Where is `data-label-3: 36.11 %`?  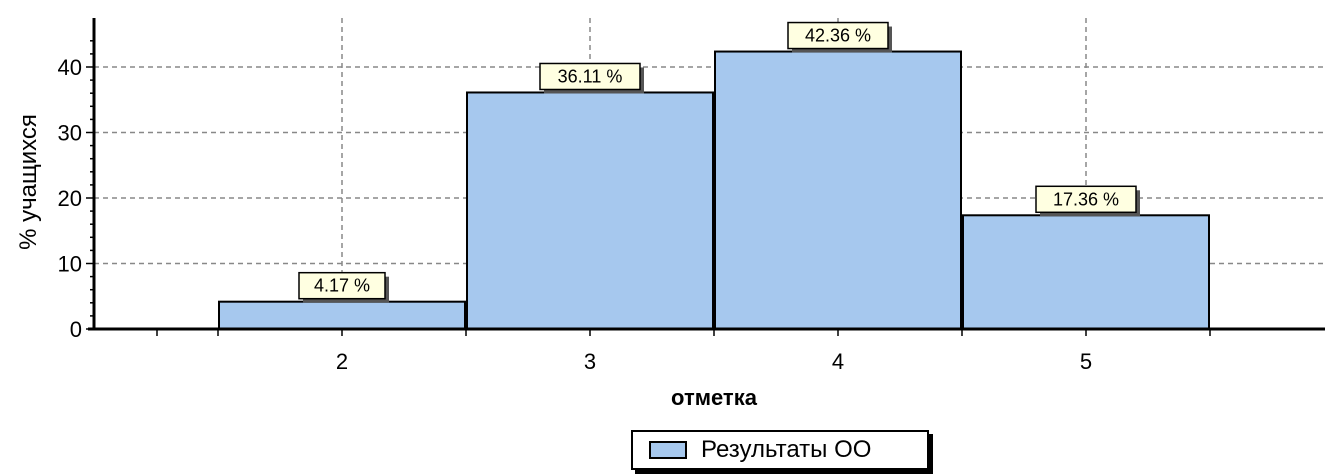 data-label-3: 36.11 % is located at coordinates (591, 78).